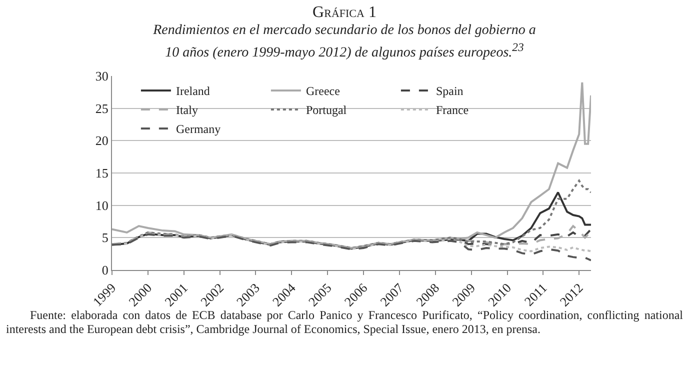  I want to click on y-tick-label: 0, so click(105, 270).